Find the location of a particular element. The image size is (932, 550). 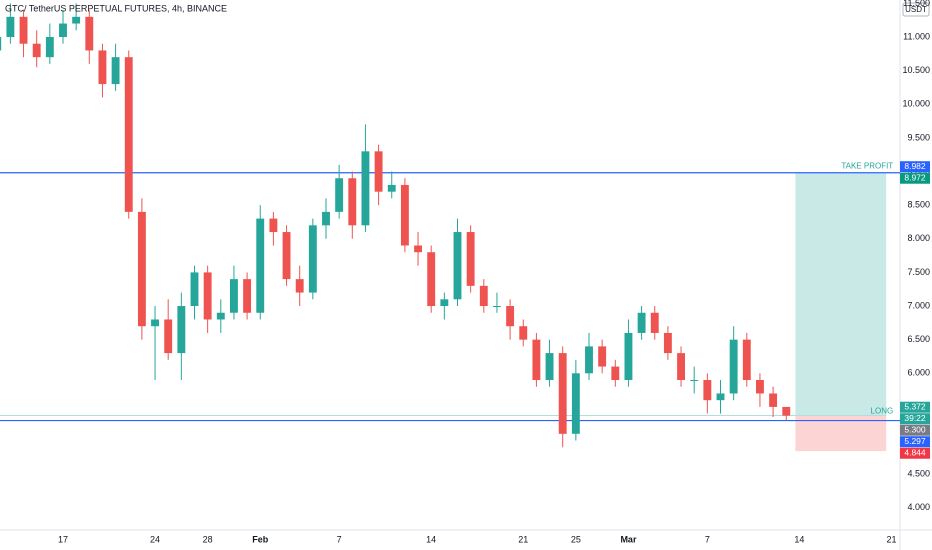

y-tick-label: 8.500 is located at coordinates (918, 205).